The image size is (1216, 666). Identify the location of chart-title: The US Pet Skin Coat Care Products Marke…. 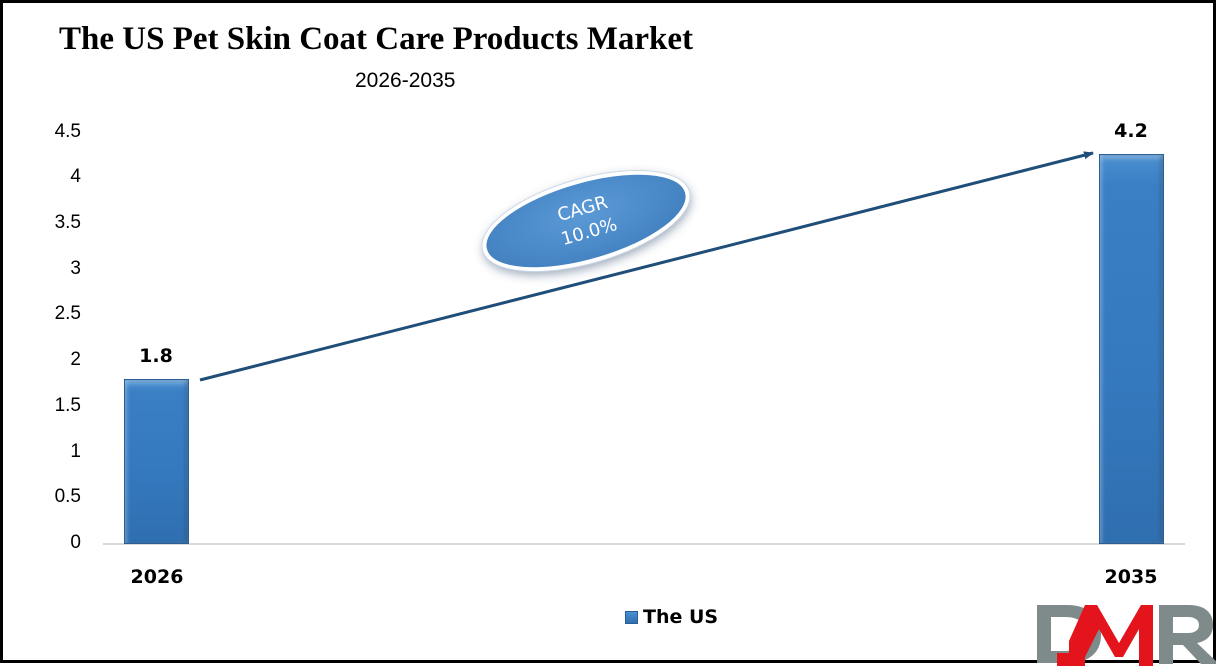
(376, 39).